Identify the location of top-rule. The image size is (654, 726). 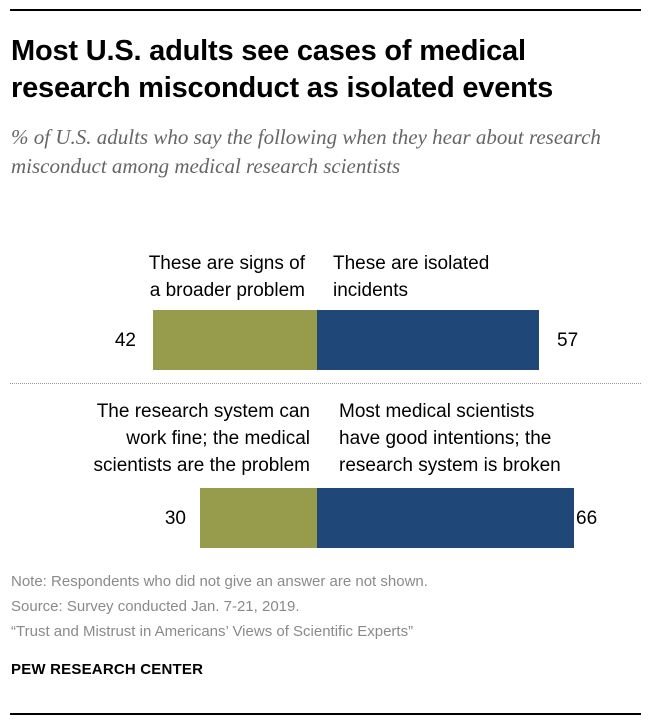
(325, 10).